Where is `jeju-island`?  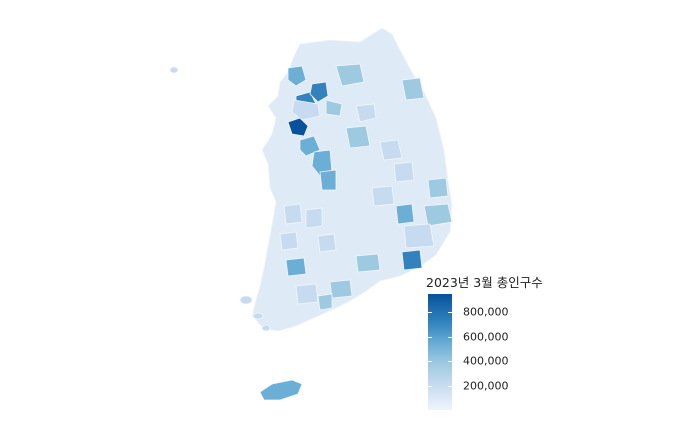
jeju-island is located at coordinates (281, 390).